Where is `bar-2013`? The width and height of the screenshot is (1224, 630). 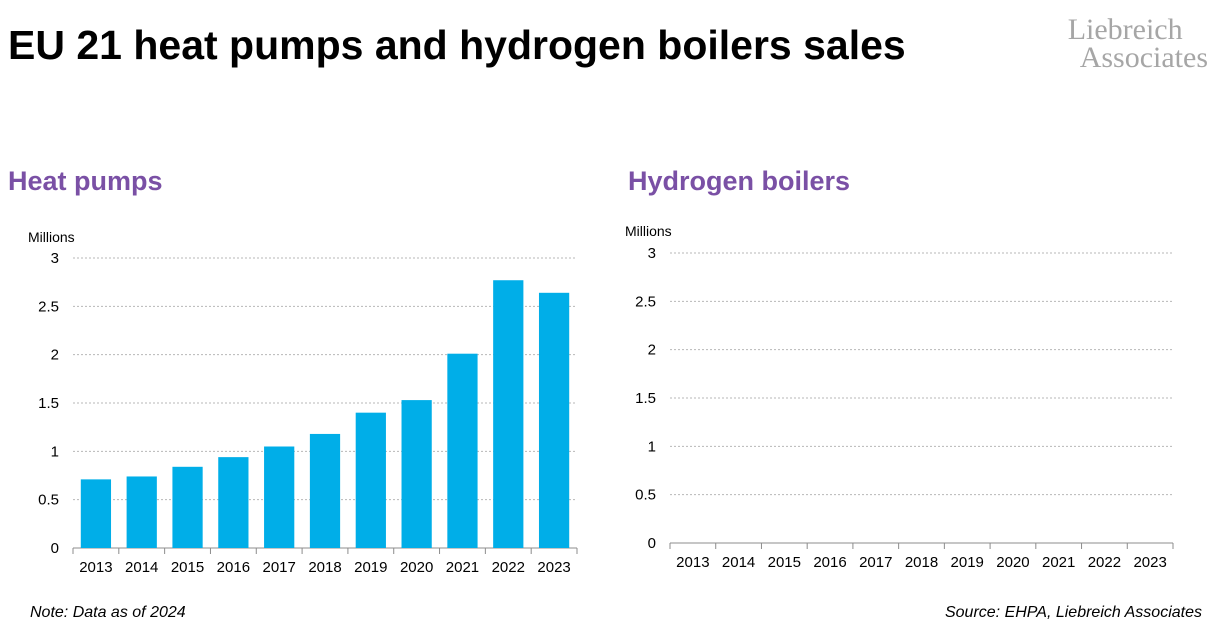
bar-2013 is located at coordinates (96, 513).